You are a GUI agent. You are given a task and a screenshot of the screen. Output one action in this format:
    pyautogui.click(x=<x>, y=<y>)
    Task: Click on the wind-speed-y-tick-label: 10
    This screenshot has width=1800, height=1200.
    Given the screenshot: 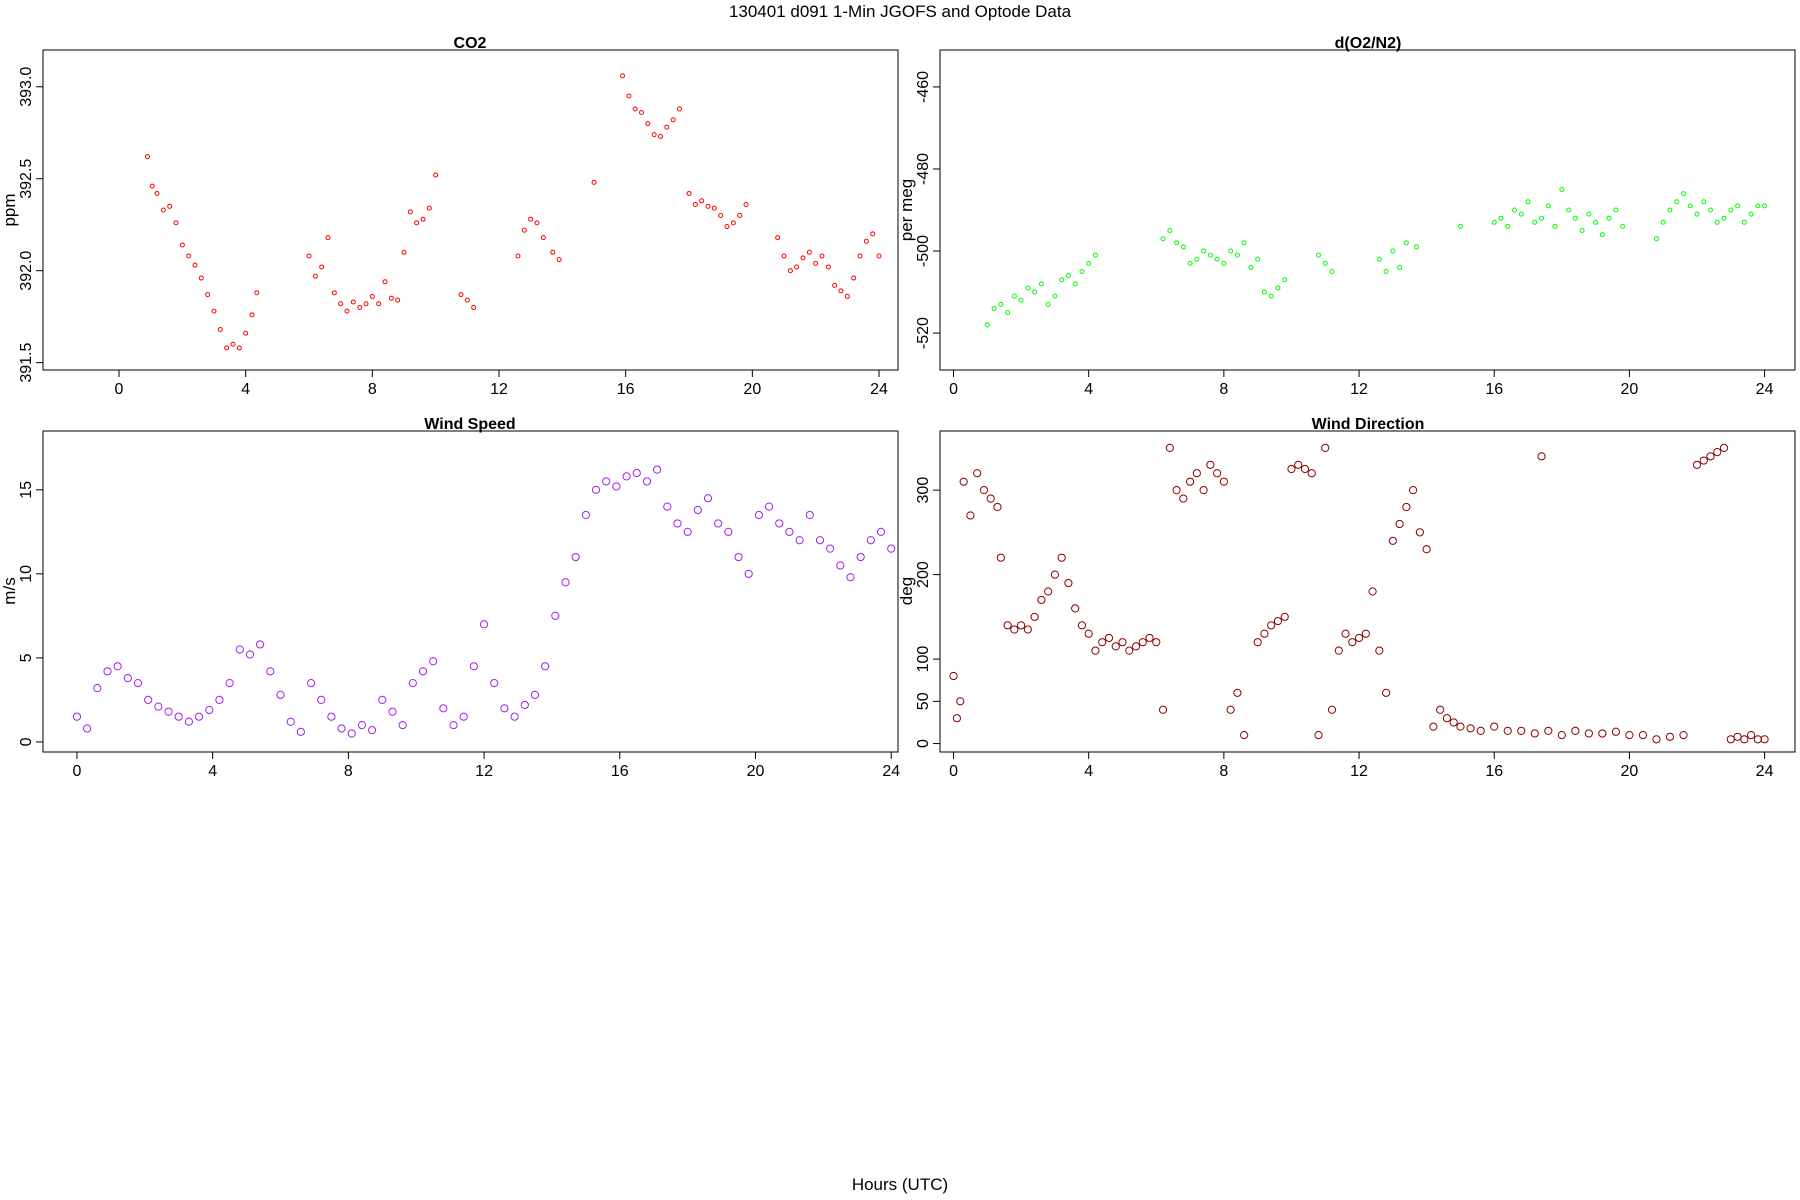 What is the action you would take?
    pyautogui.click(x=26, y=574)
    